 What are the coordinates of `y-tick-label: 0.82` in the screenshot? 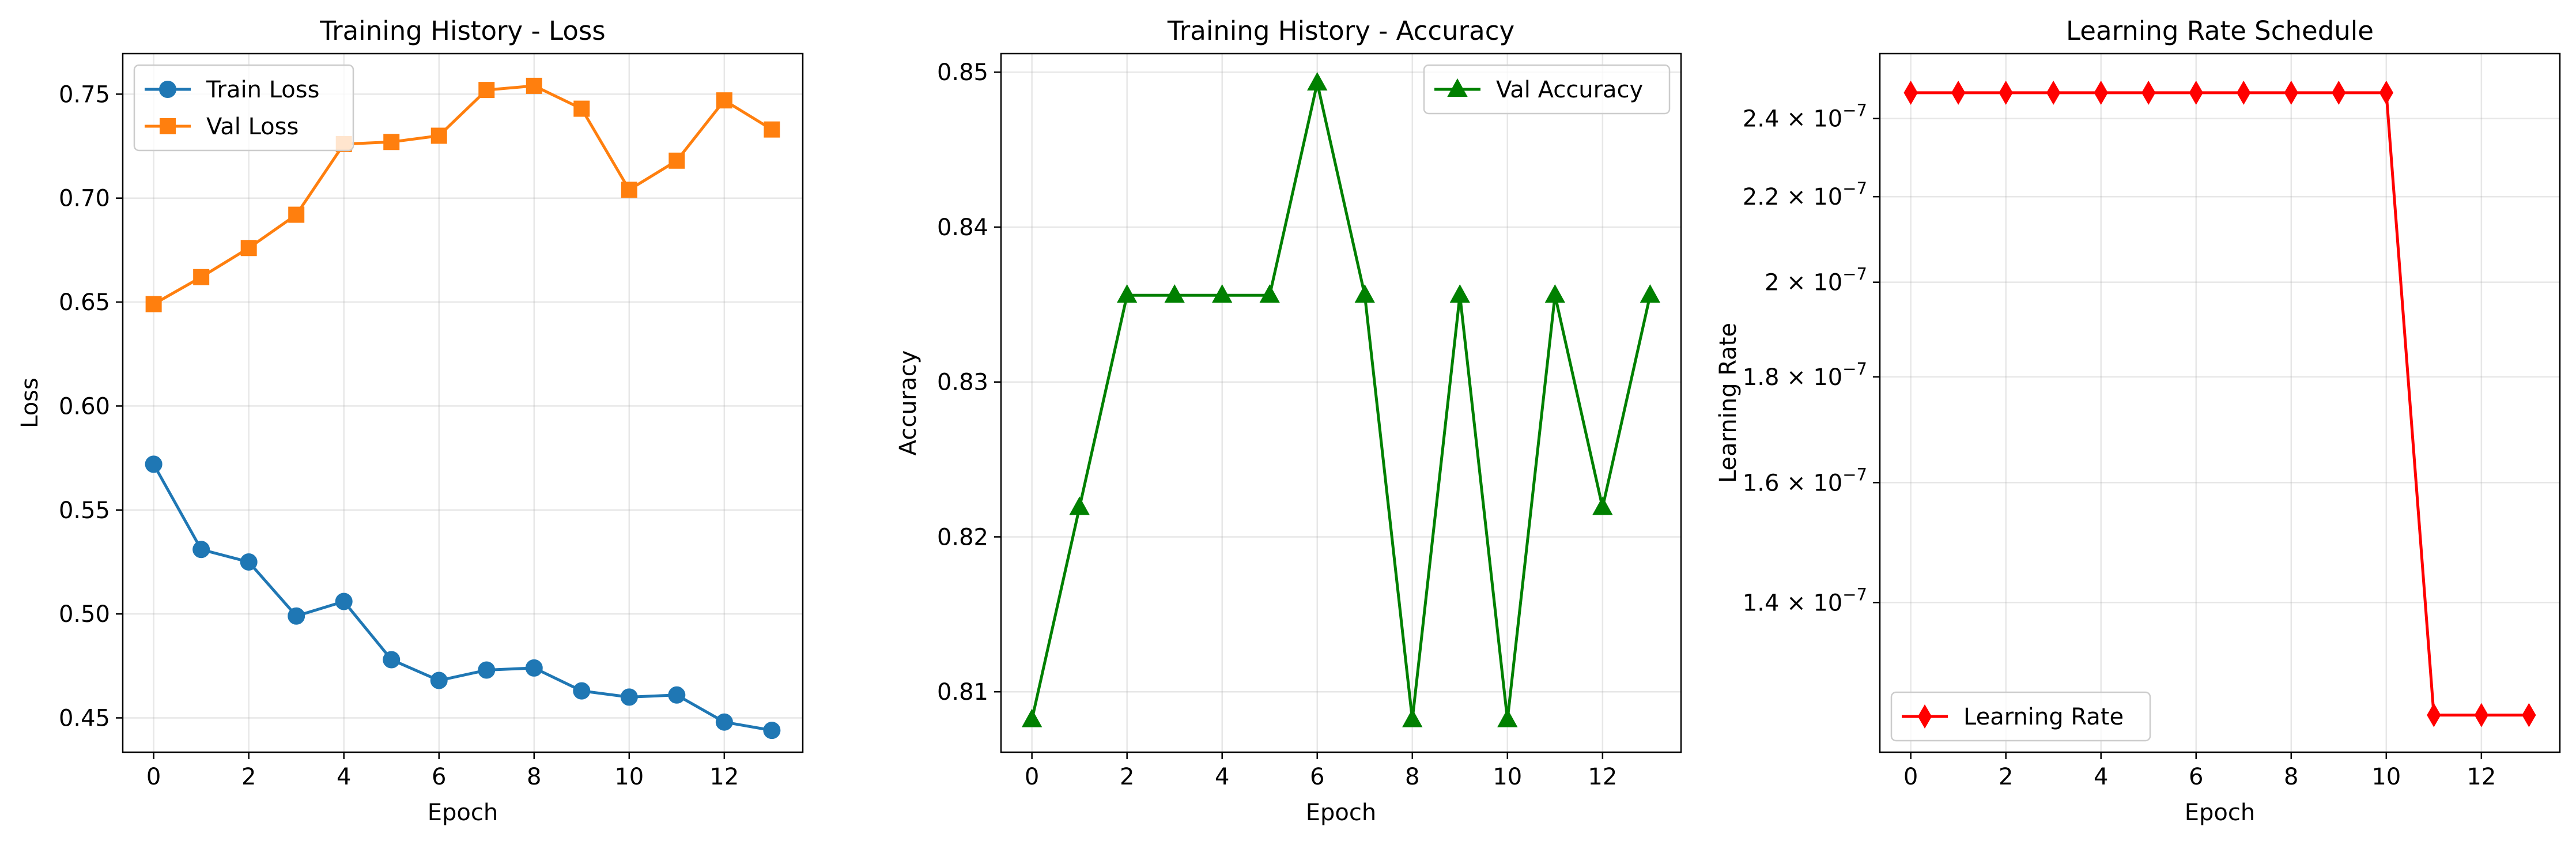 It's located at (962, 537).